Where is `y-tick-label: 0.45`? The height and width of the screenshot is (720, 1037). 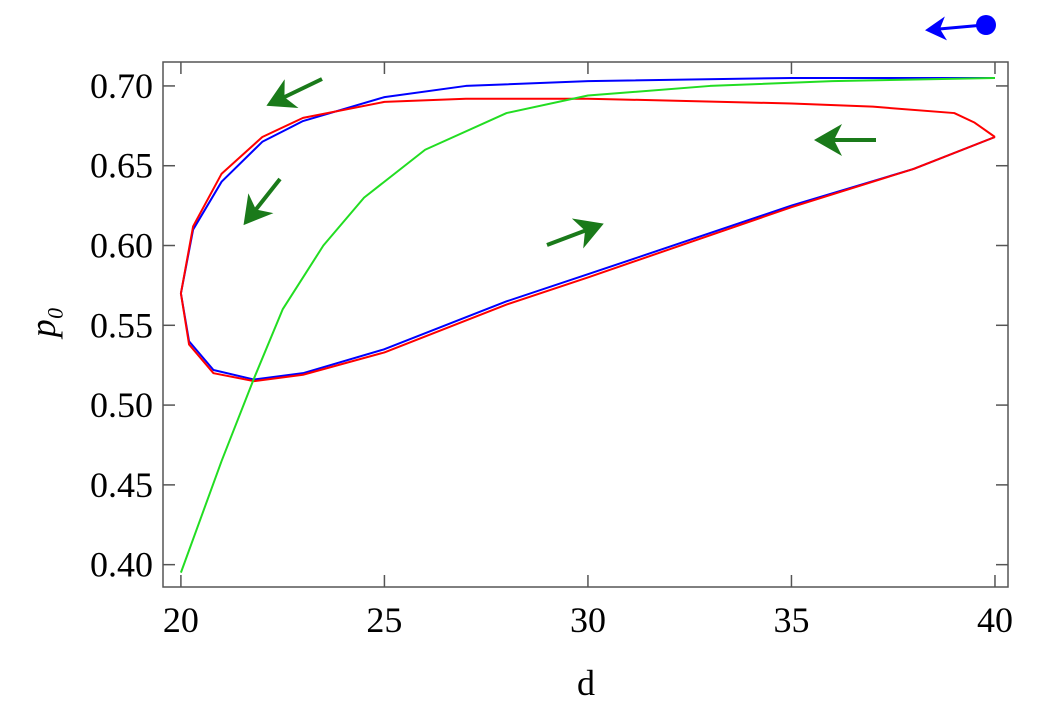 y-tick-label: 0.45 is located at coordinates (121, 485).